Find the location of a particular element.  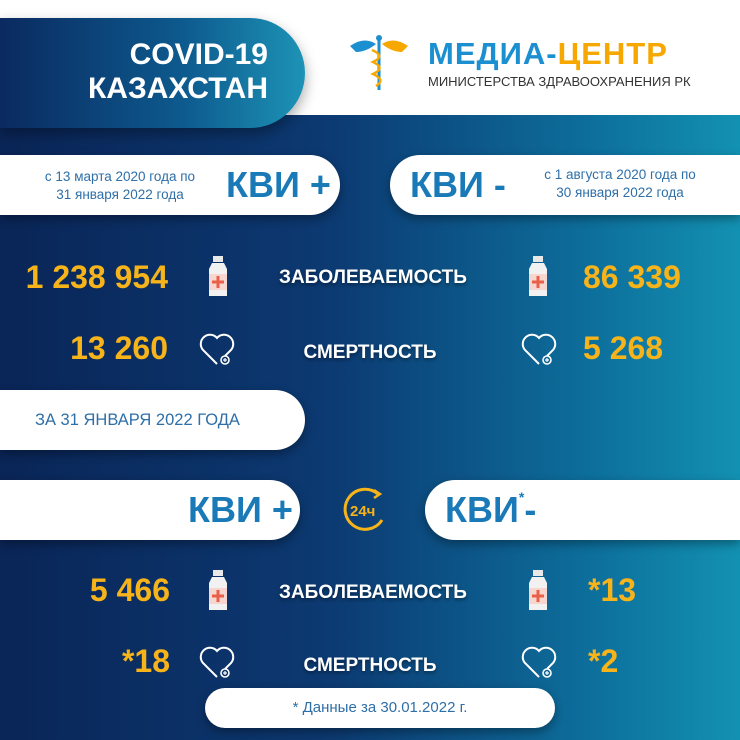

negative-period-line-1: с 1 августа 2020 года по is located at coordinates (620, 174).